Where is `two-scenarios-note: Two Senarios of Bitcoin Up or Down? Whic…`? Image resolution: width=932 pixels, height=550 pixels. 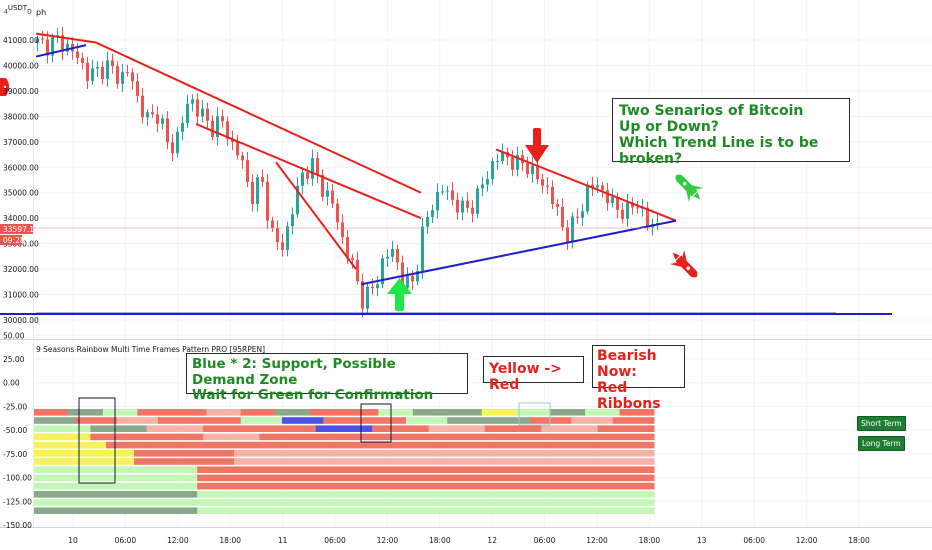 two-scenarios-note: Two Senarios of Bitcoin Up or Down? Whic… is located at coordinates (731, 132).